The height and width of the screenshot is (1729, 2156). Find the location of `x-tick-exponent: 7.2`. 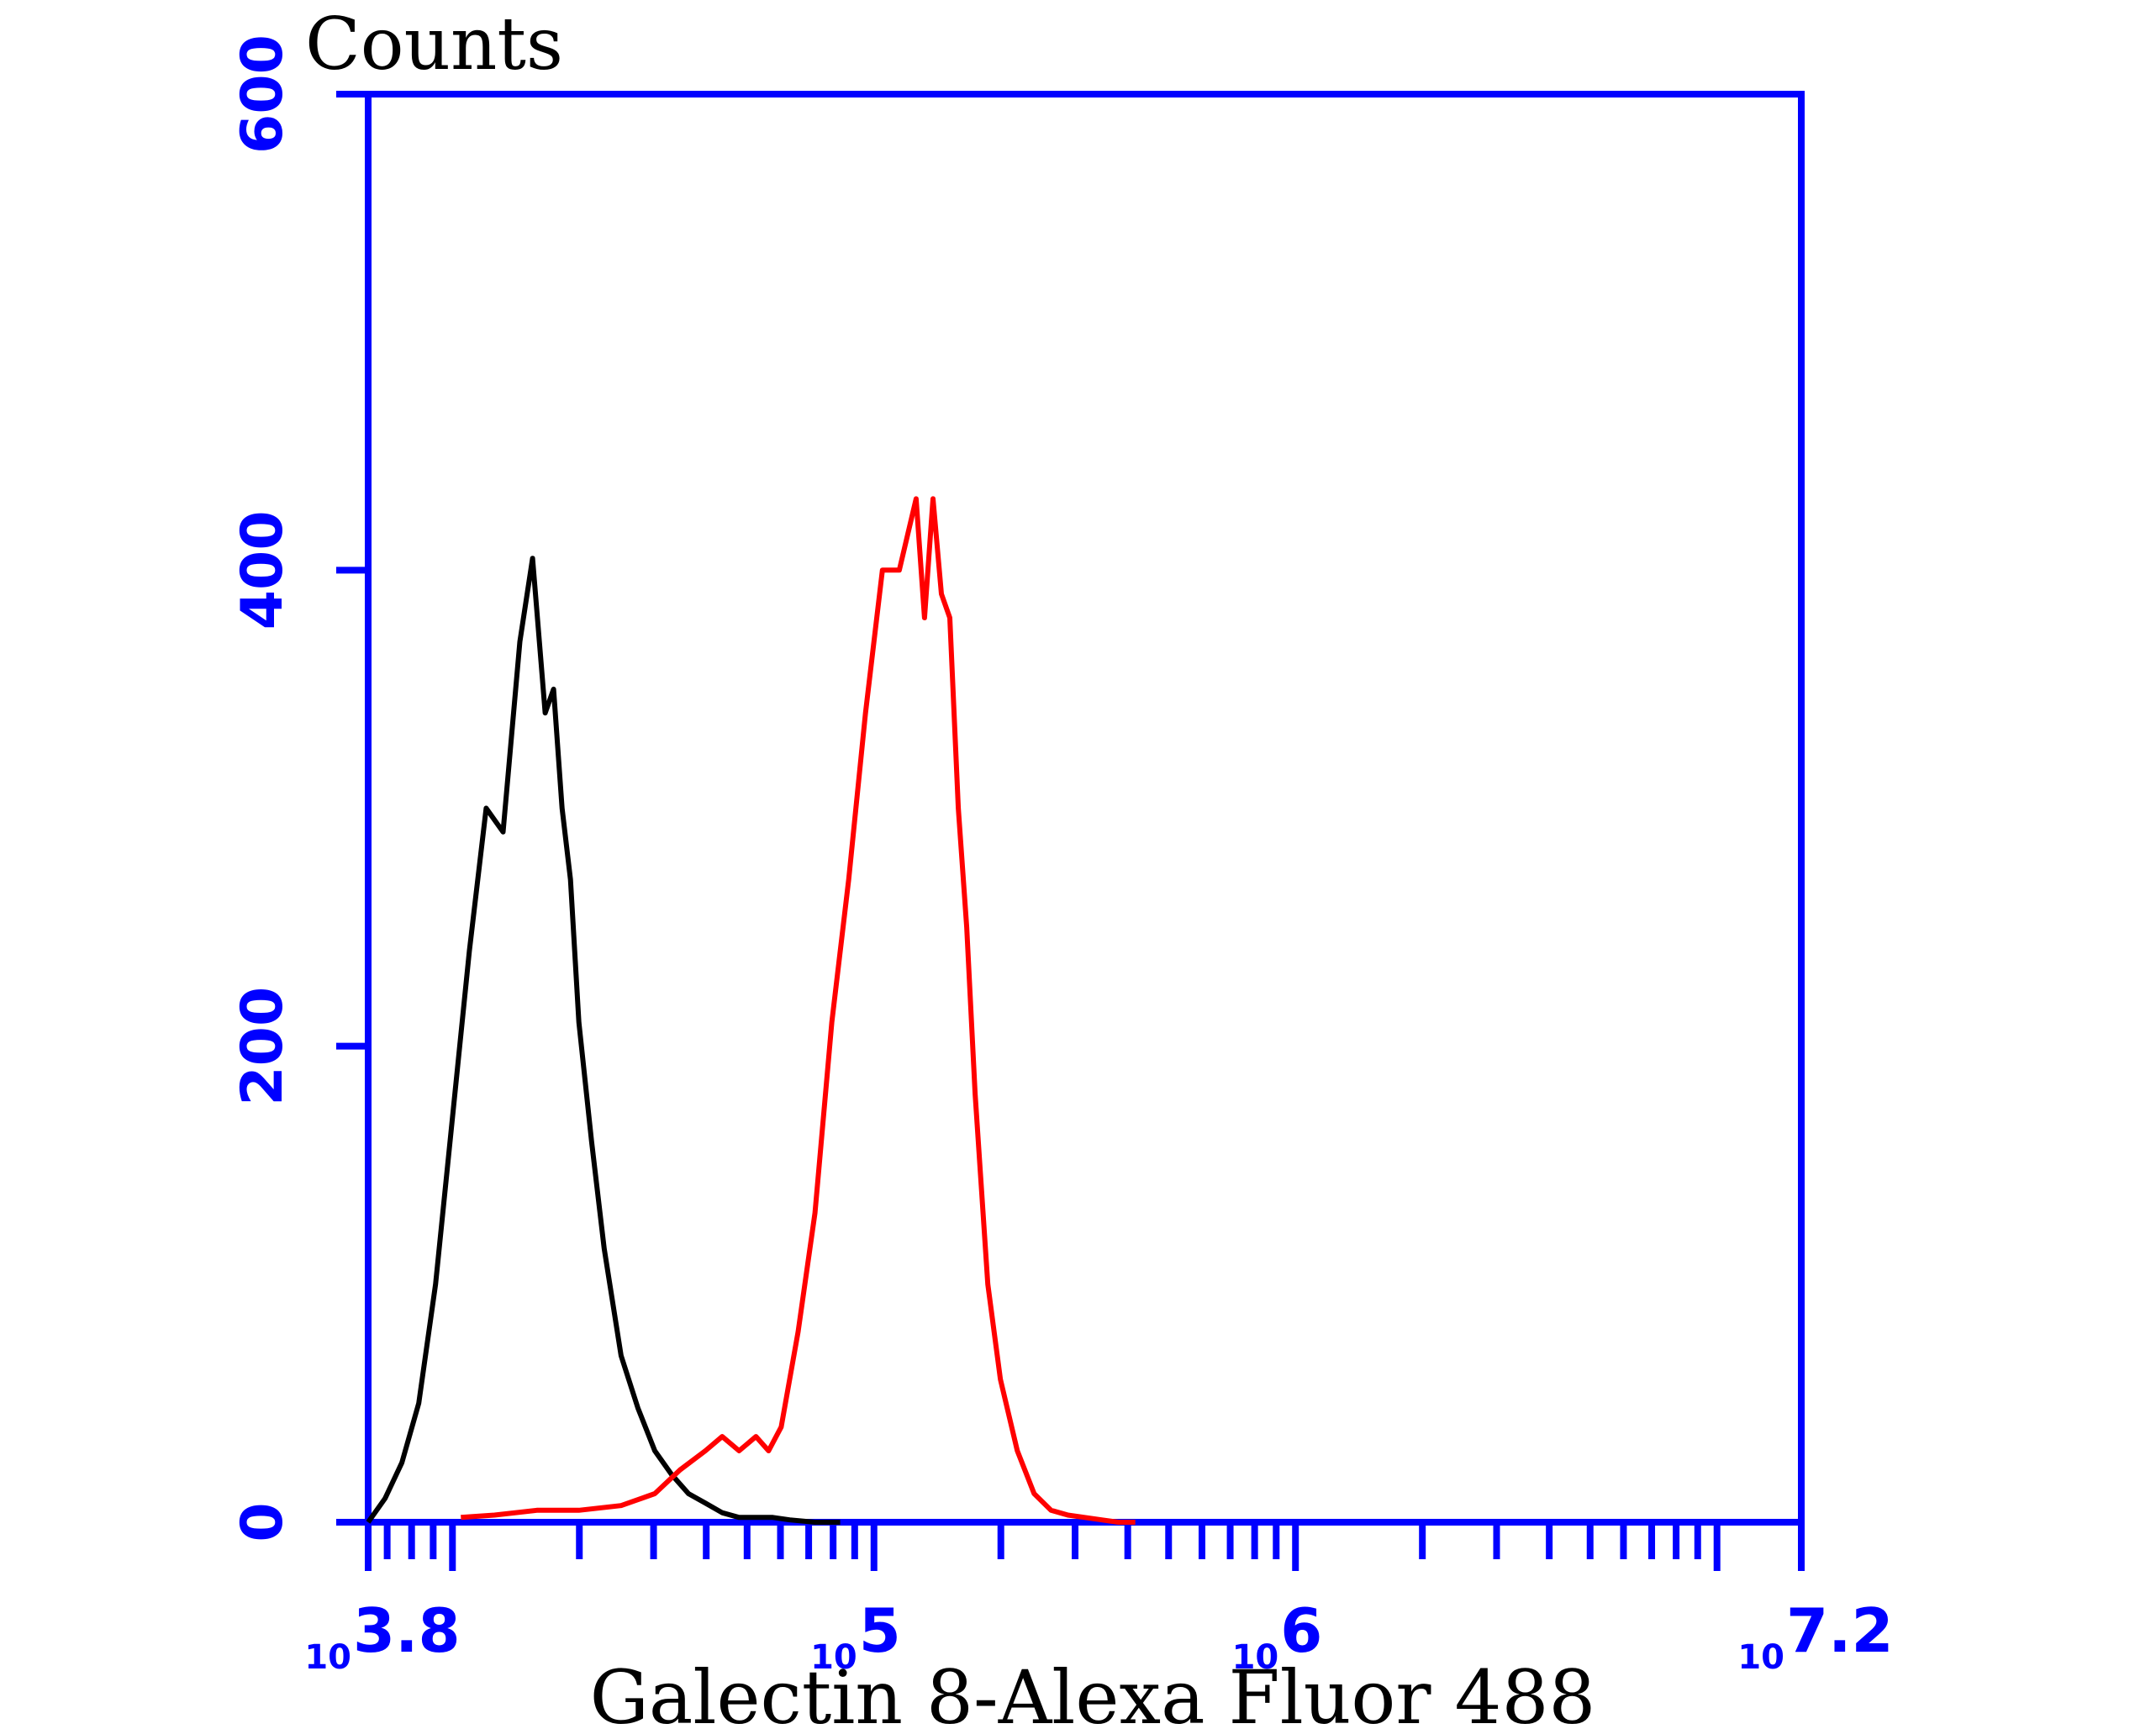

x-tick-exponent: 7.2 is located at coordinates (1840, 1631).